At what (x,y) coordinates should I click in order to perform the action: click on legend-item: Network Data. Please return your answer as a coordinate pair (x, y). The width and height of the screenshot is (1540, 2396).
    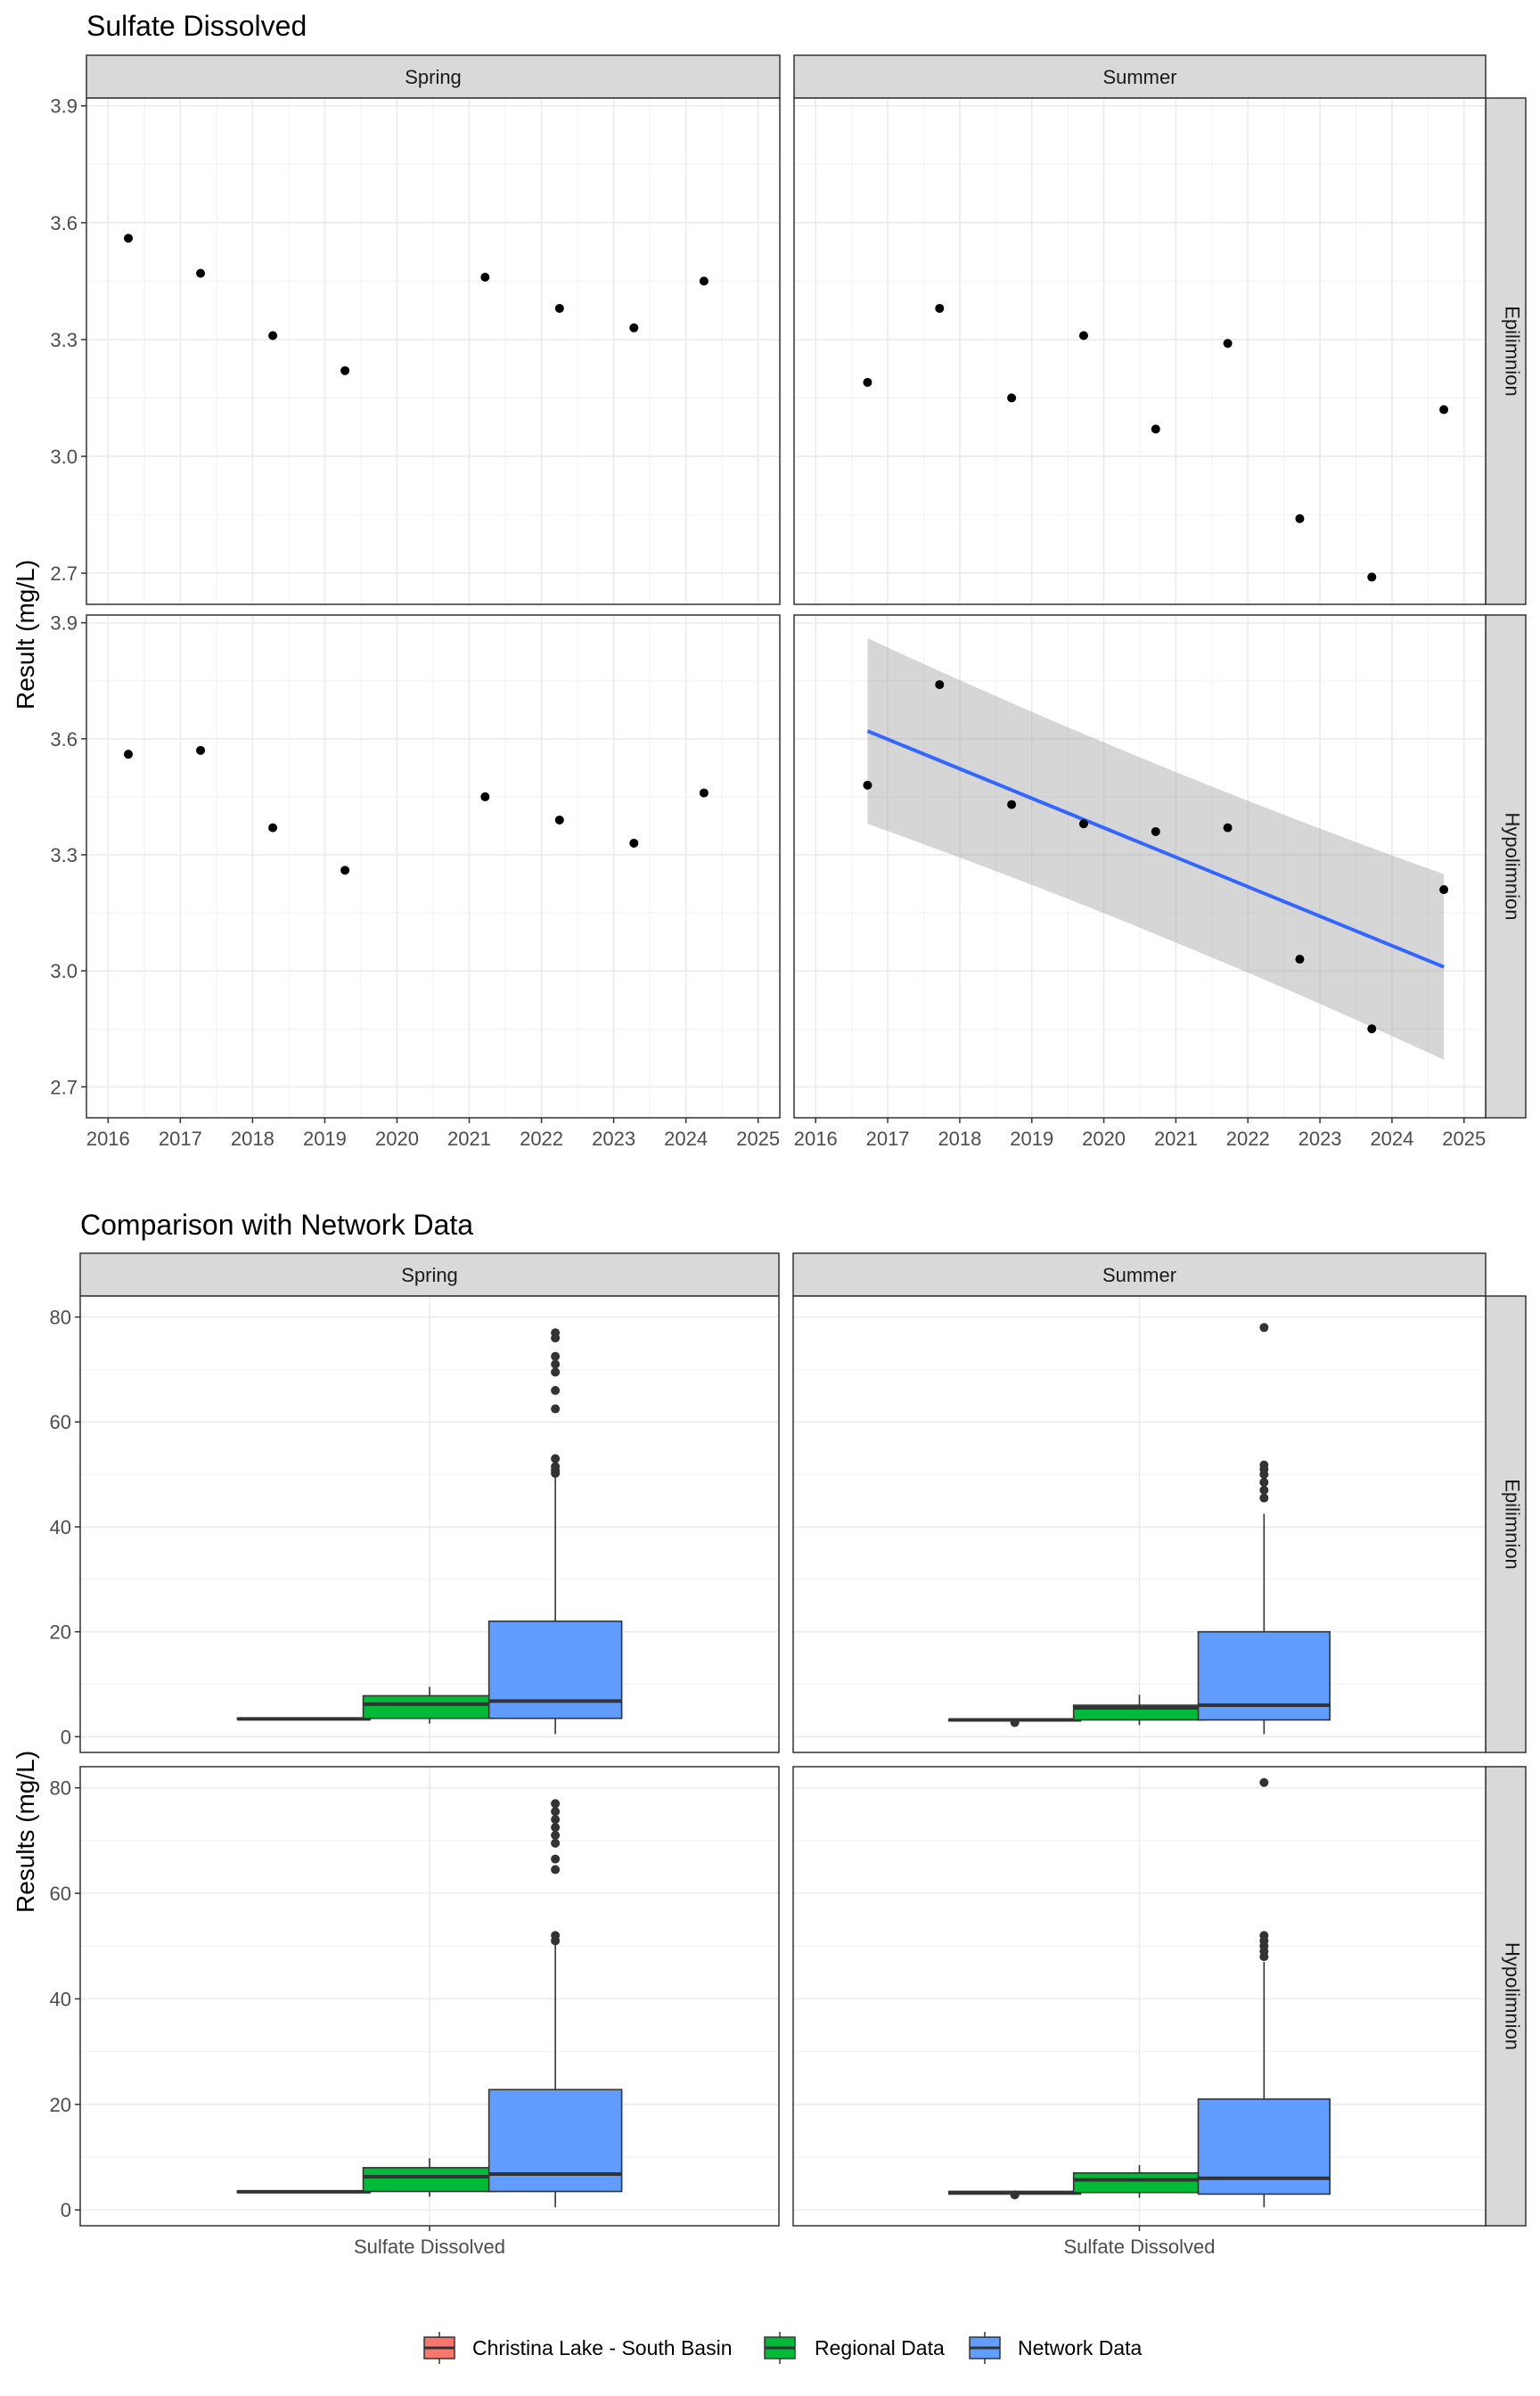
    Looking at the image, I should click on (1056, 2348).